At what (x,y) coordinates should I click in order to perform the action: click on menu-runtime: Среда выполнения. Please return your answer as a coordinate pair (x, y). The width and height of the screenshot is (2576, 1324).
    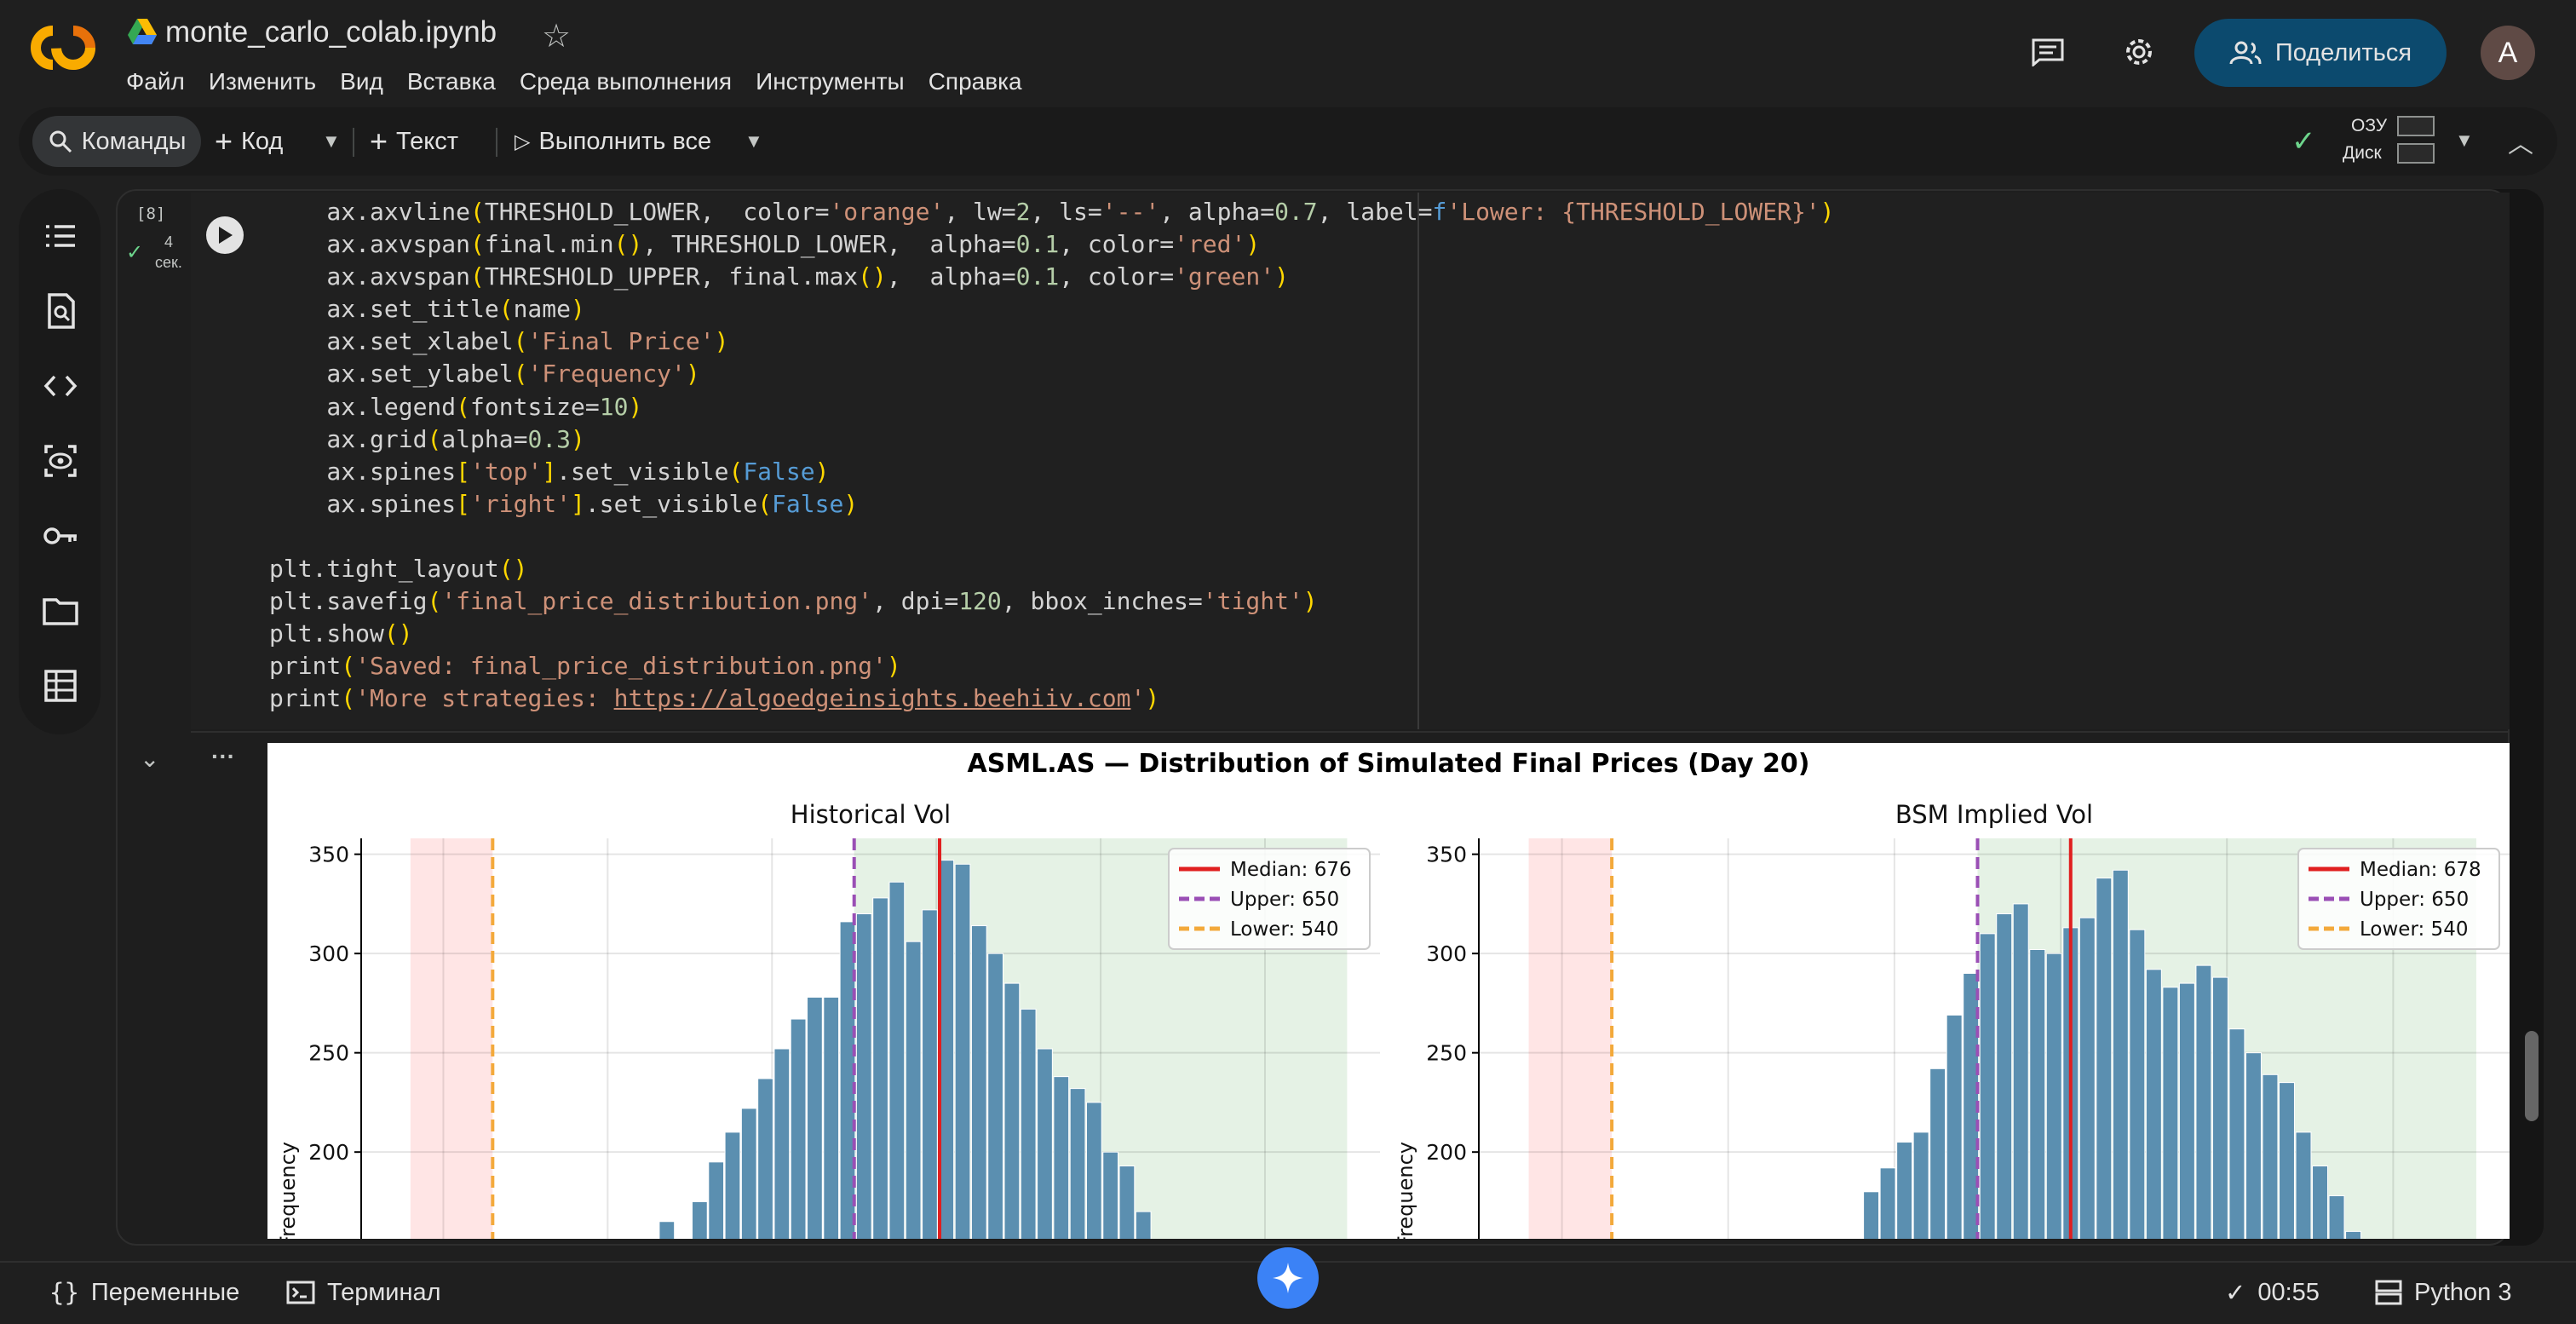
    Looking at the image, I should click on (626, 81).